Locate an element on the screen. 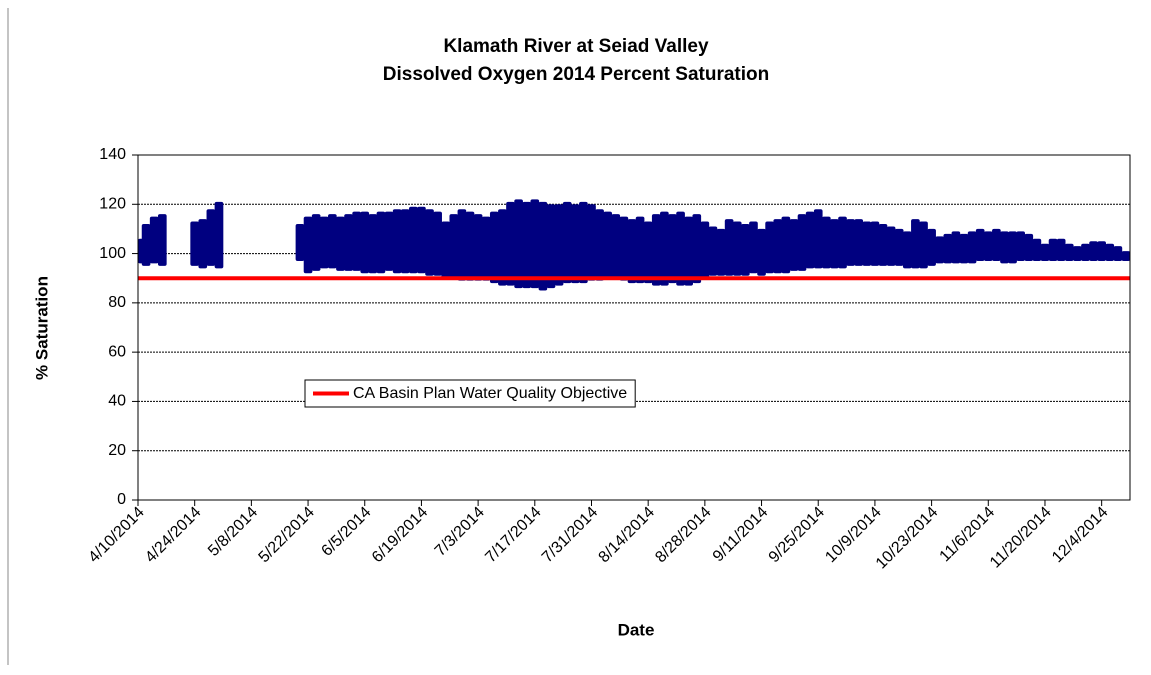 The image size is (1151, 675). x-tick-label: 7/3/2014 is located at coordinates (460, 532).